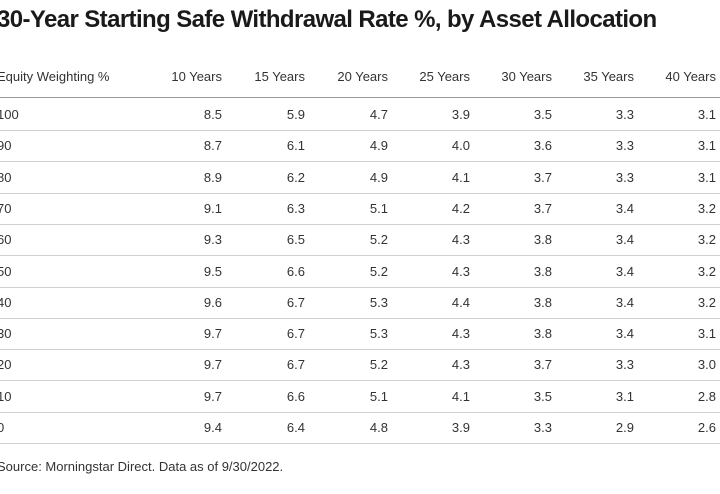 The height and width of the screenshot is (494, 720). What do you see at coordinates (6, 365) in the screenshot?
I see `row-label: 20` at bounding box center [6, 365].